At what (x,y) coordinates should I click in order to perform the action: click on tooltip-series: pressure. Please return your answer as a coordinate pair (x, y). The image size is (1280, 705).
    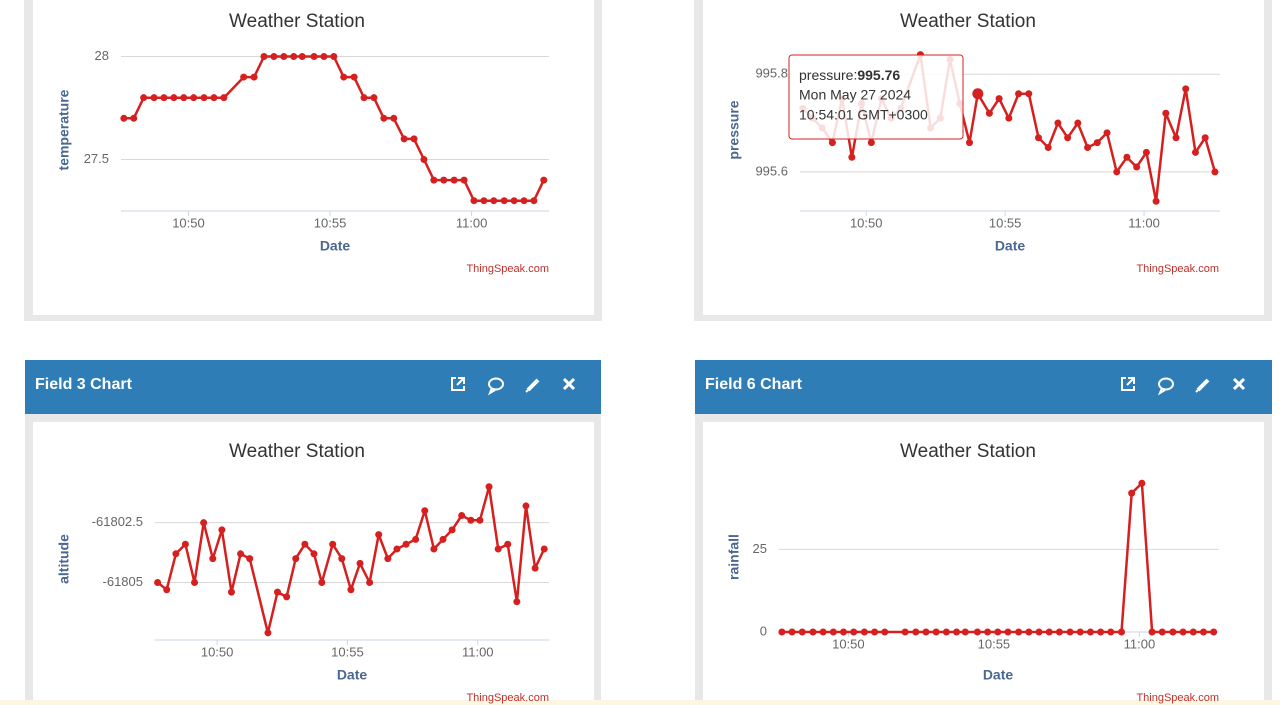
    Looking at the image, I should click on (826, 75).